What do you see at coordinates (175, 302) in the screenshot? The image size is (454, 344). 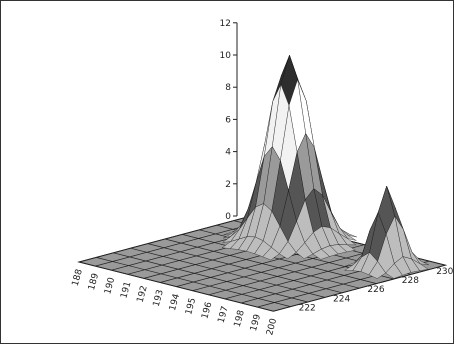 I see `x-tick-label: 194` at bounding box center [175, 302].